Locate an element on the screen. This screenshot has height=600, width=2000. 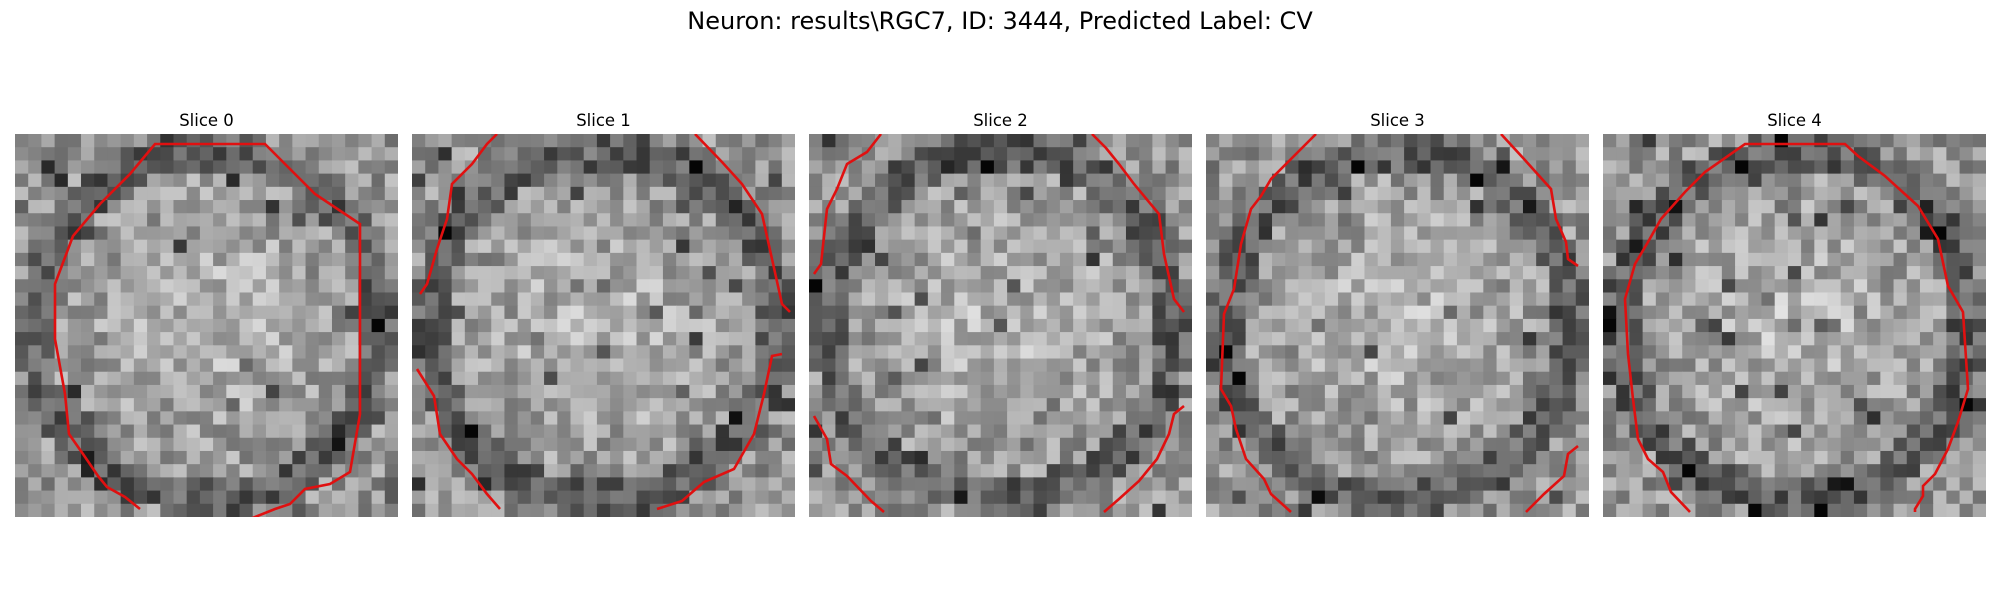
slice-panel-4: Slice 4 is located at coordinates (1794, 312).